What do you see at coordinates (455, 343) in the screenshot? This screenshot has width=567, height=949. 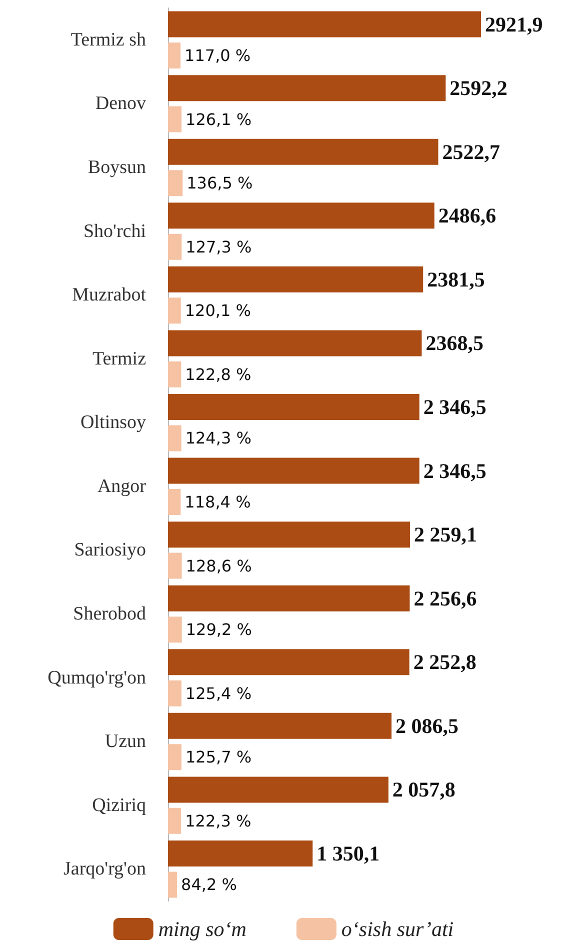 I see `data-label: 2368,5` at bounding box center [455, 343].